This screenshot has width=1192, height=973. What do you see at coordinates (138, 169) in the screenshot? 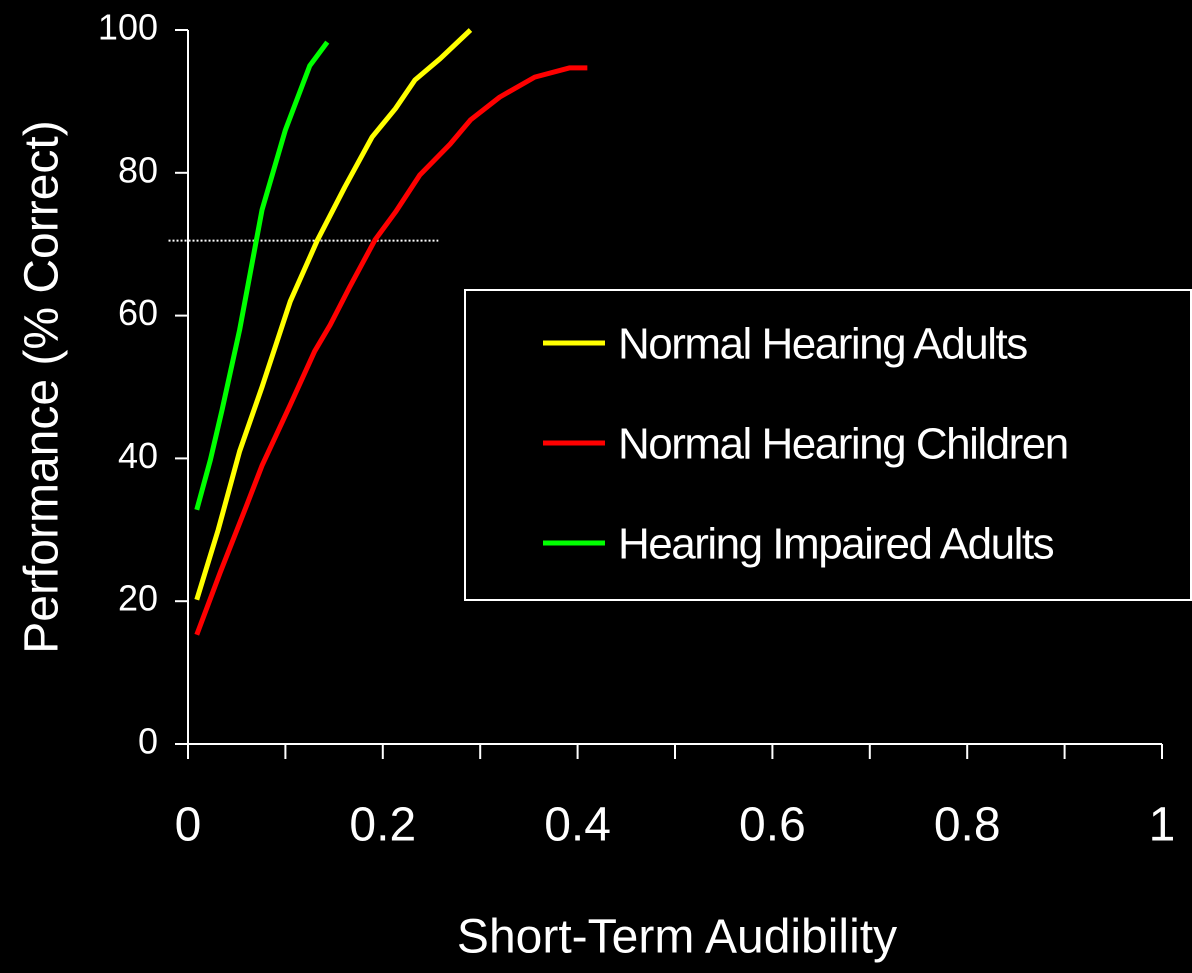
I see `y-tick-label: 80` at bounding box center [138, 169].